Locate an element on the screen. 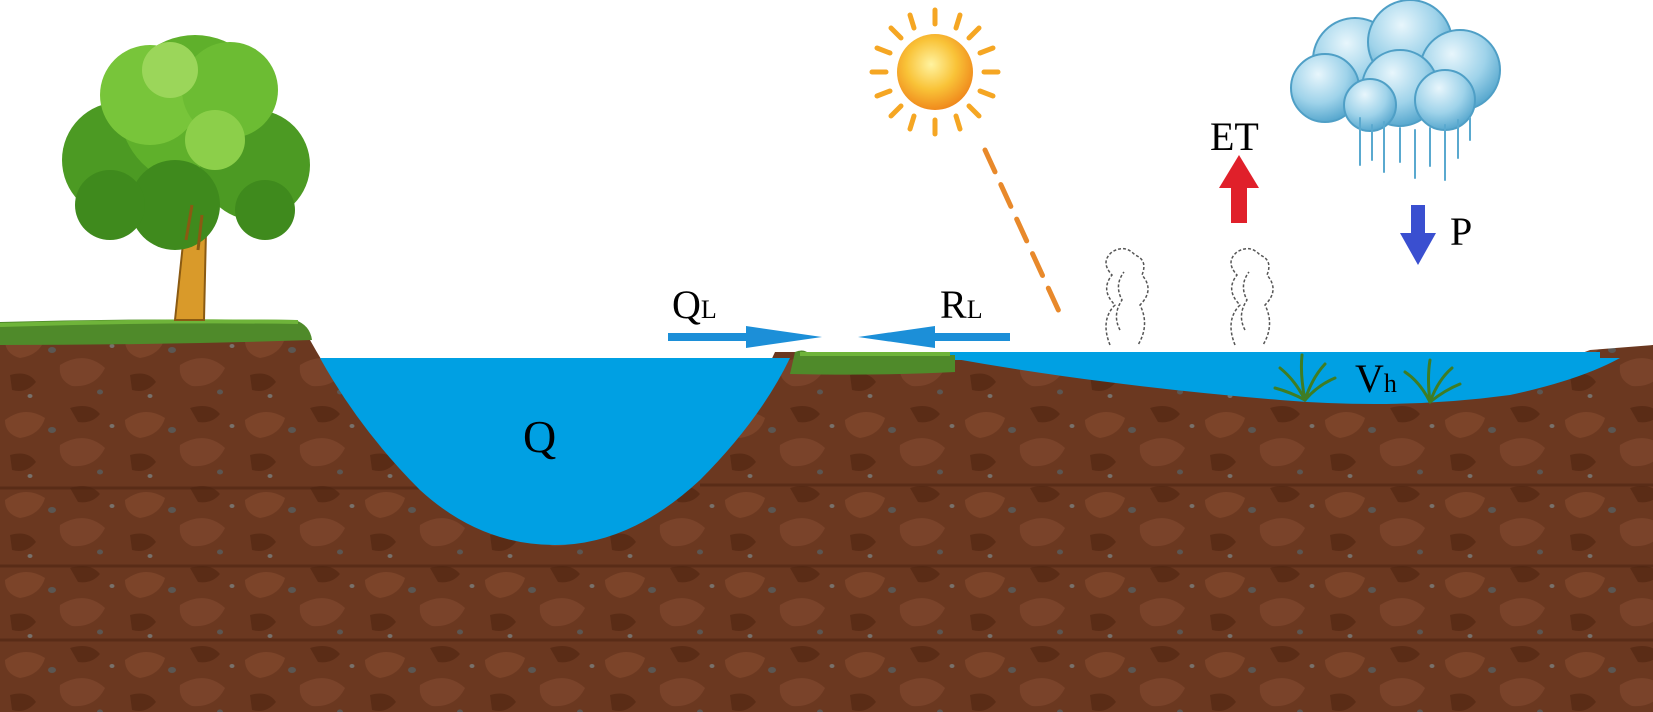 This screenshot has height=712, width=1653. grass-left-bank is located at coordinates (156, 332).